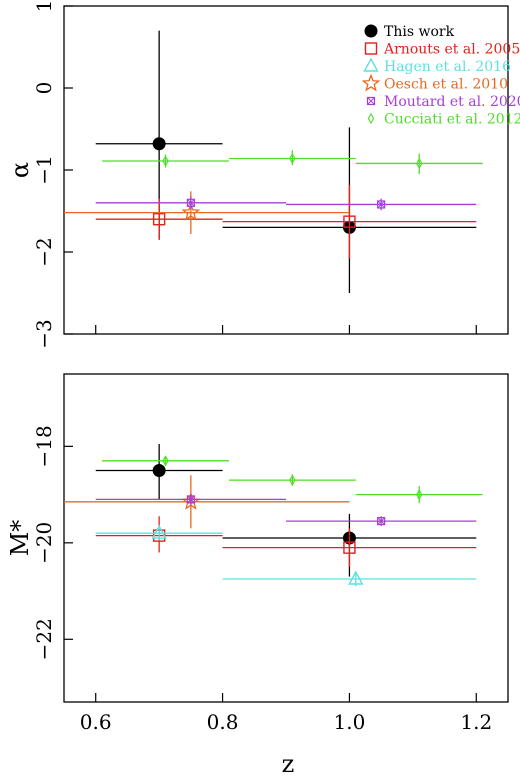 The width and height of the screenshot is (520, 780). What do you see at coordinates (96, 722) in the screenshot?
I see `x-tick-label: 0.6` at bounding box center [96, 722].